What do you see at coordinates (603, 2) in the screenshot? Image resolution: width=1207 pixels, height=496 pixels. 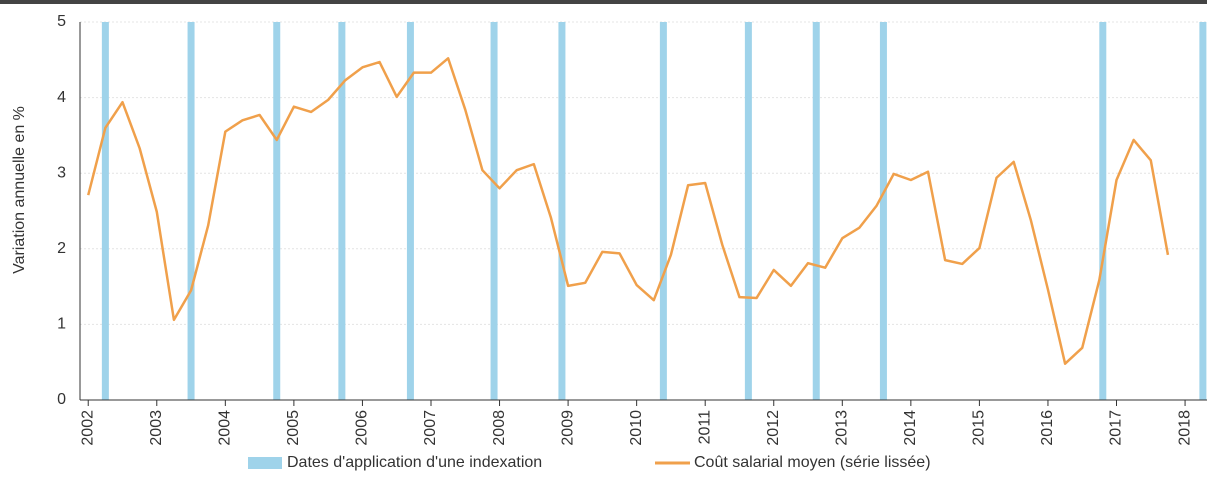 I see `top-border` at bounding box center [603, 2].